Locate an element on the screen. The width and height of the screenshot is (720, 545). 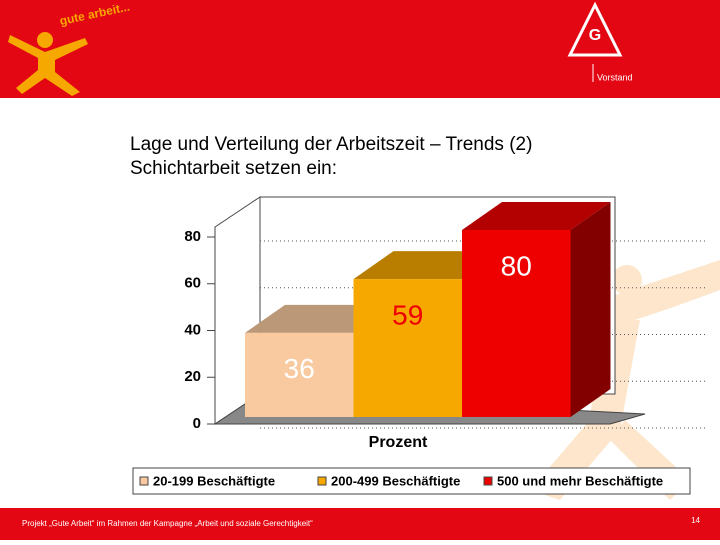
legend-label: 20-199 Beschäftigte is located at coordinates (214, 480).